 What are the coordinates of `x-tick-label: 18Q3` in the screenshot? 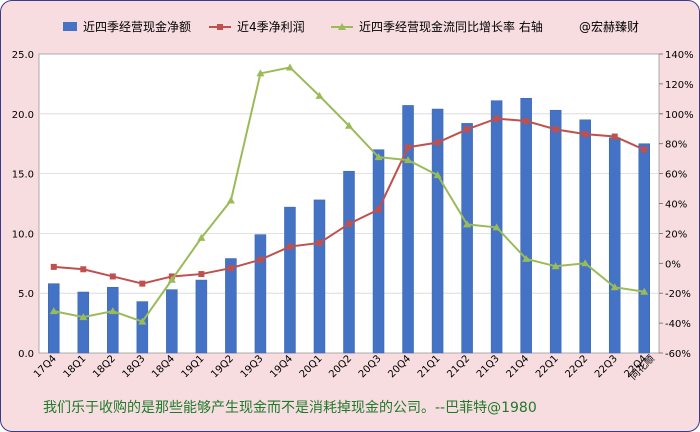 It's located at (134, 366).